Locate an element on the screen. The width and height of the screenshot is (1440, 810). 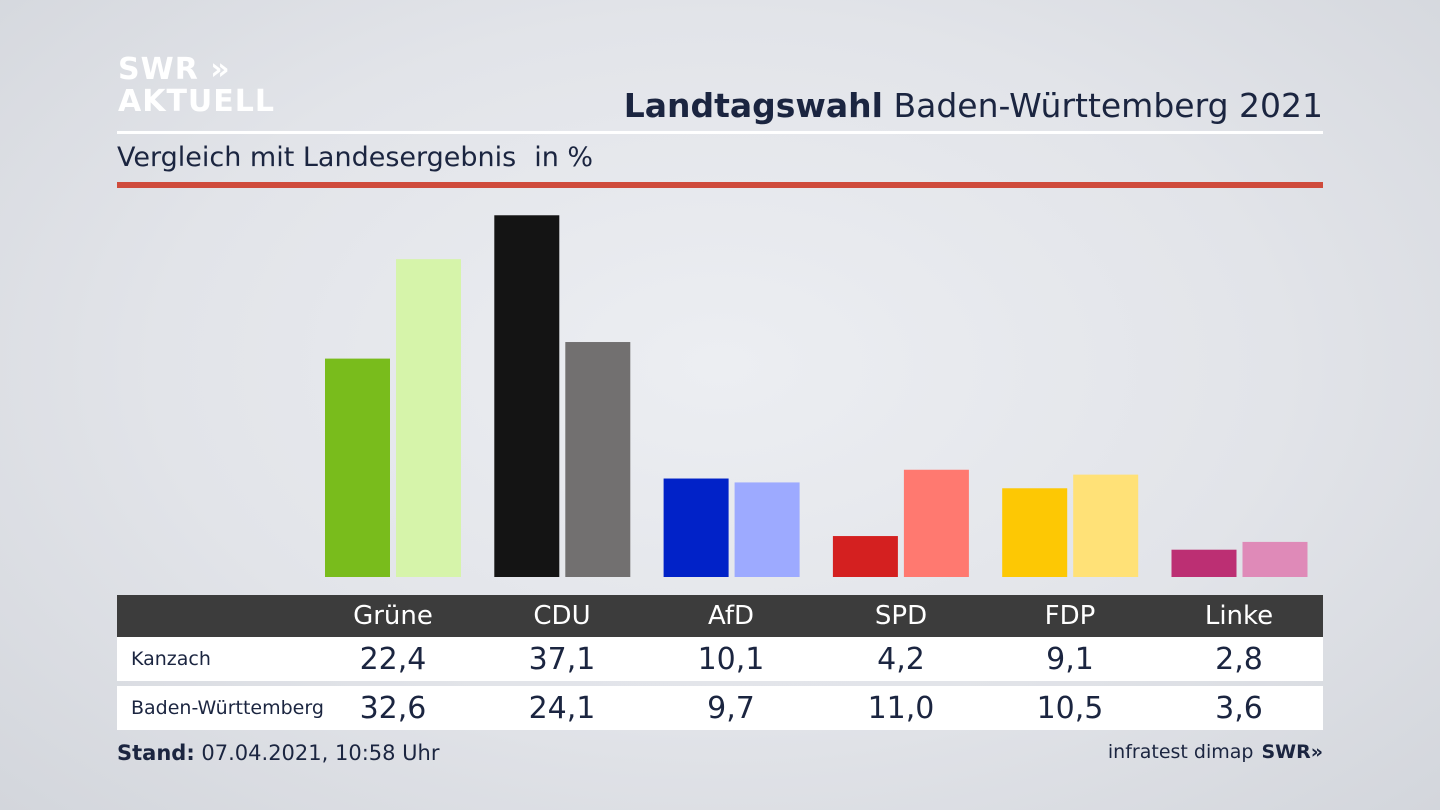
table-cell: 10,1 is located at coordinates (731, 659).